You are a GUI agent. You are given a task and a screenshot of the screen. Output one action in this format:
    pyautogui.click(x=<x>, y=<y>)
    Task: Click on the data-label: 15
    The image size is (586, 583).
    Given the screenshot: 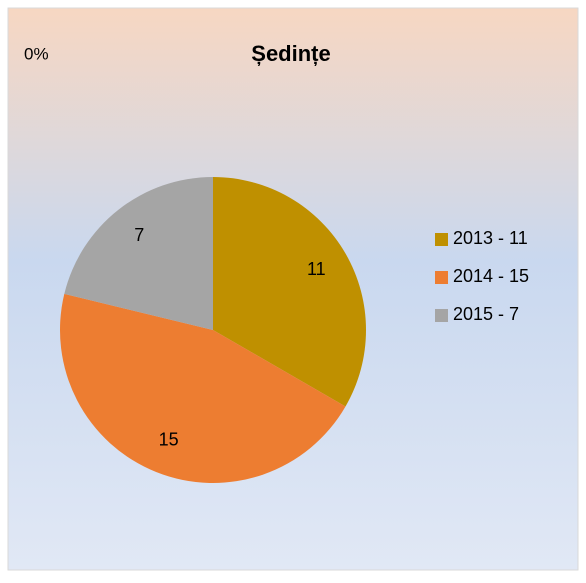 What is the action you would take?
    pyautogui.click(x=169, y=440)
    